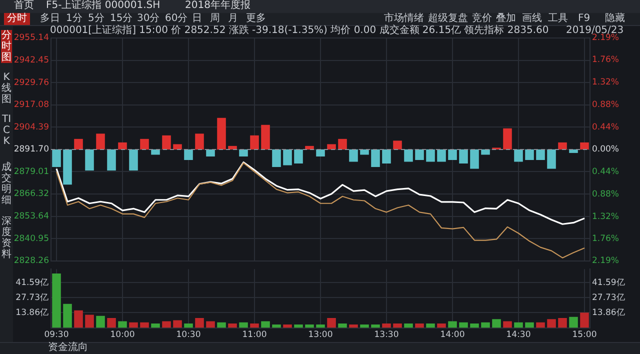  Describe the element at coordinates (31, 127) in the screenshot. I see `y-tick-label: 2904.39` at that location.